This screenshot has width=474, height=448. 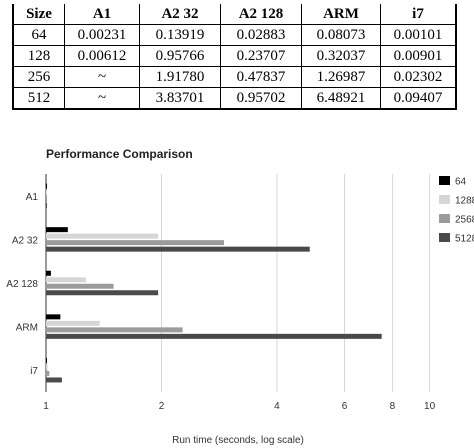 What do you see at coordinates (261, 35) in the screenshot?
I see `table-cell: 0.02883` at bounding box center [261, 35].